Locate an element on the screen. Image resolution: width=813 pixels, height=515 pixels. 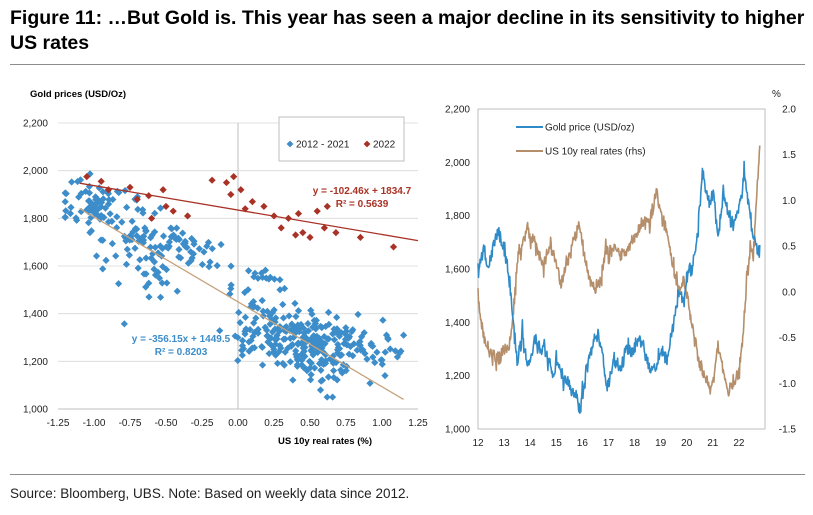
y-right-tick-label: 0.5 is located at coordinates (789, 247).